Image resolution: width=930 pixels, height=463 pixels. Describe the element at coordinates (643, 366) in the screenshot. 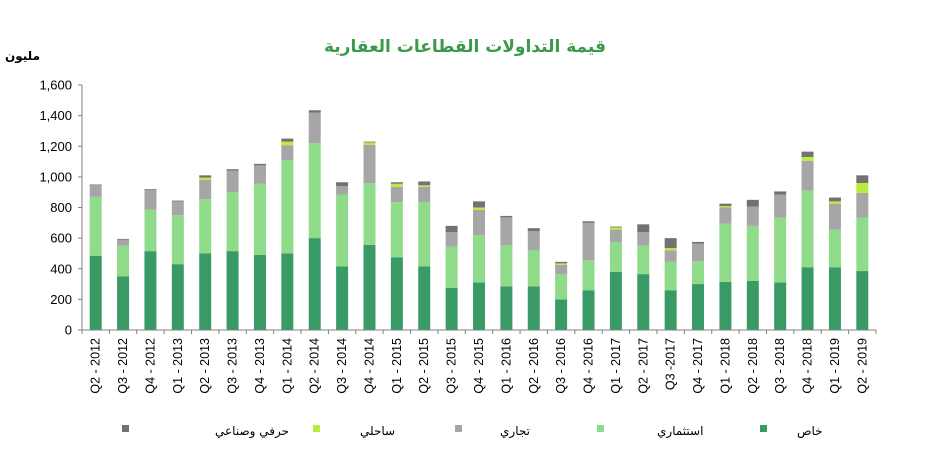

I see `x-tick-label: Q2 - 2017` at that location.